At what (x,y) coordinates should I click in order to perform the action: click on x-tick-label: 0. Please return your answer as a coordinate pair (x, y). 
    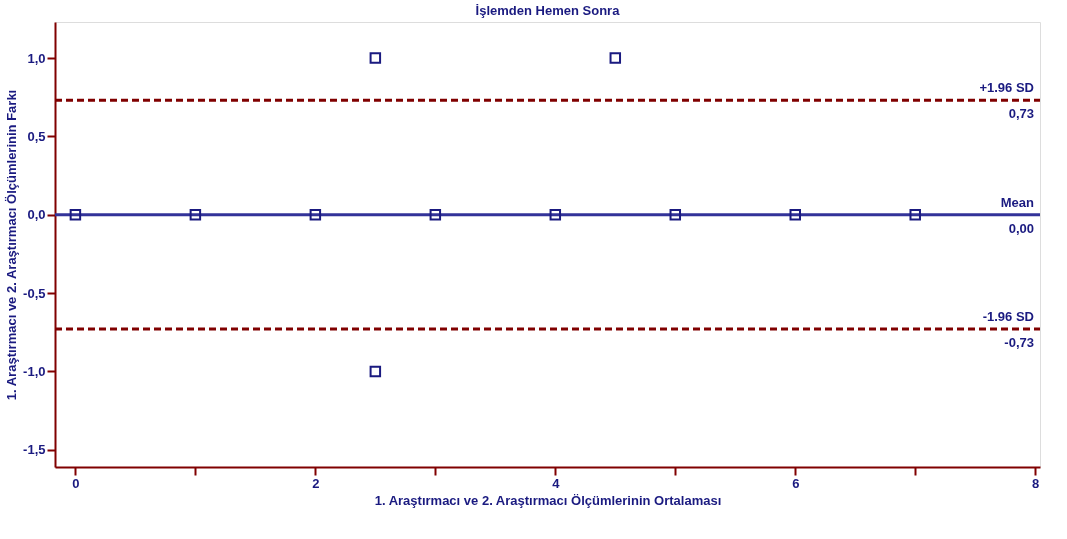
    Looking at the image, I should click on (76, 483).